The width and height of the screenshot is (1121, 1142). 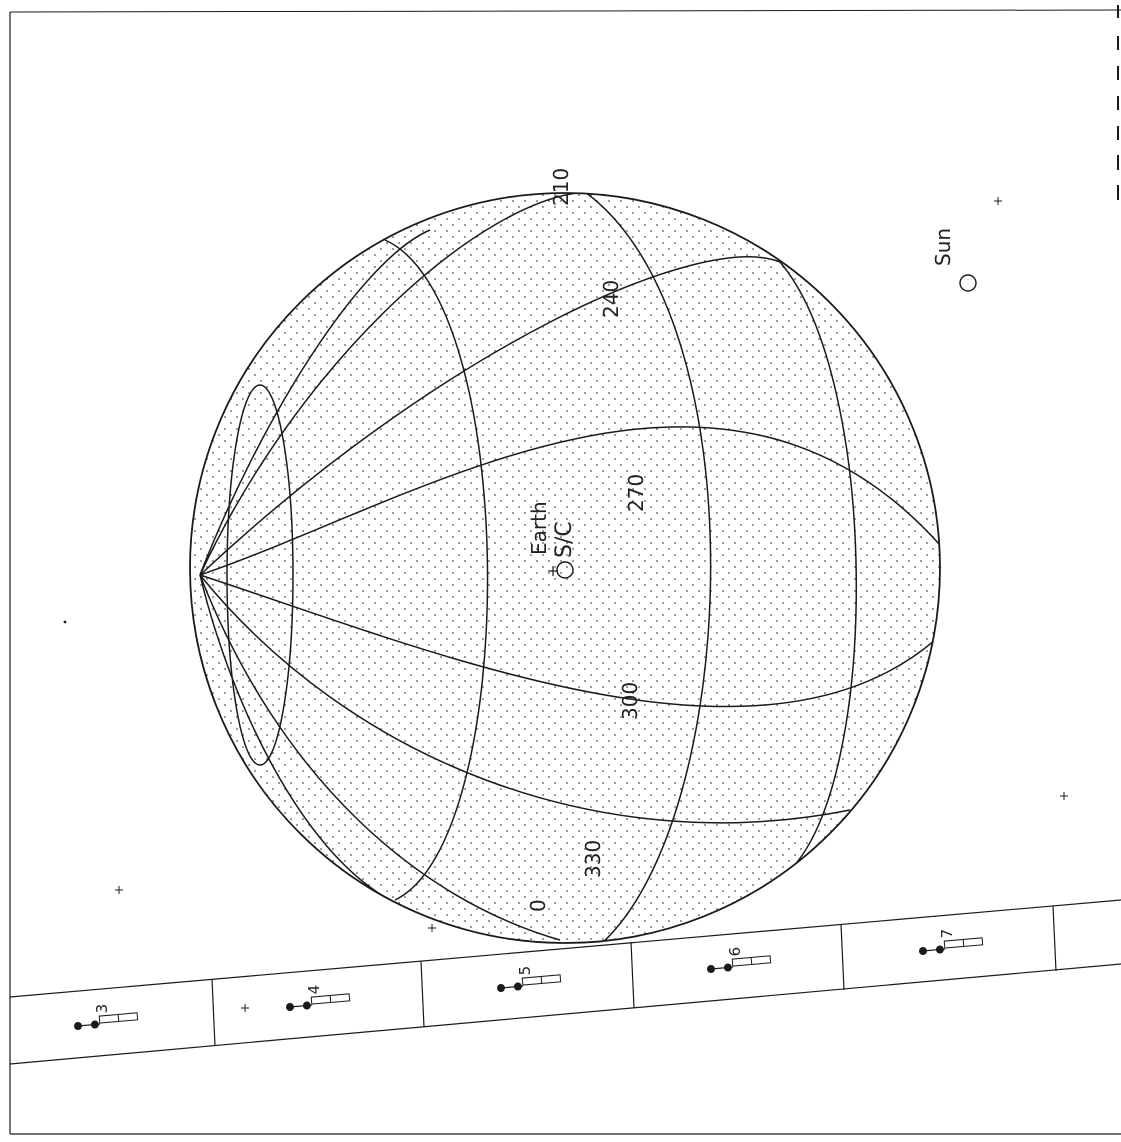 I want to click on timeline-top-edge, so click(x=565, y=948).